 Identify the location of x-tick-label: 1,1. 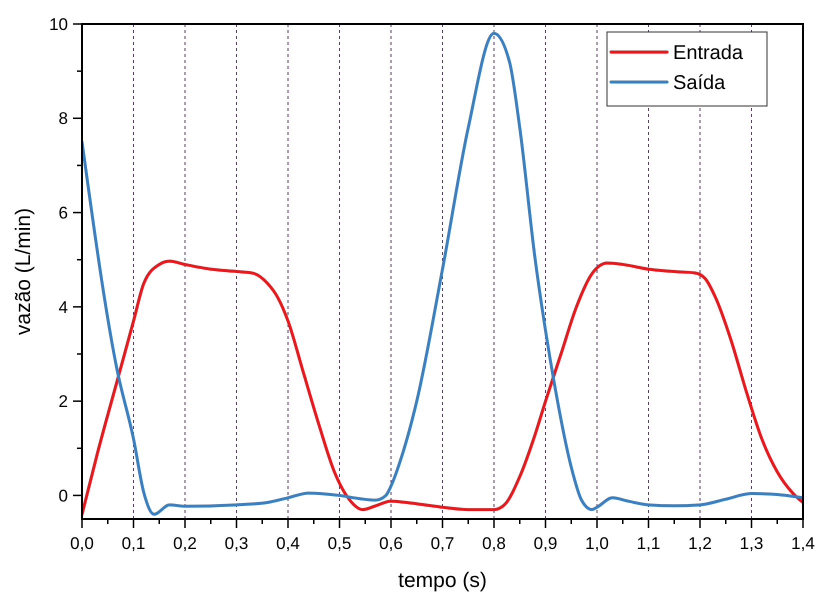
(648, 543).